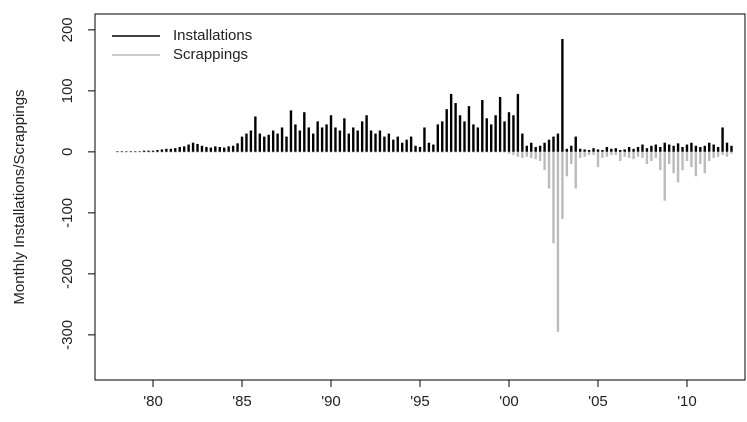 The width and height of the screenshot is (747, 422). I want to click on legend-label: Scrappings, so click(210, 54).